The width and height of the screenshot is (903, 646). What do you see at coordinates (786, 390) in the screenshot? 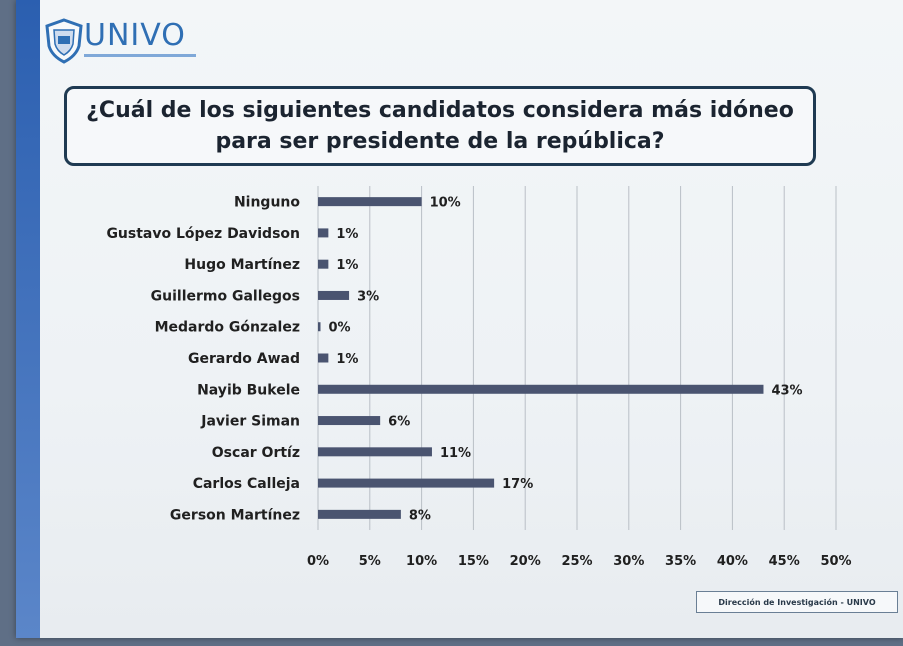
I see `data-label: 43%` at bounding box center [786, 390].